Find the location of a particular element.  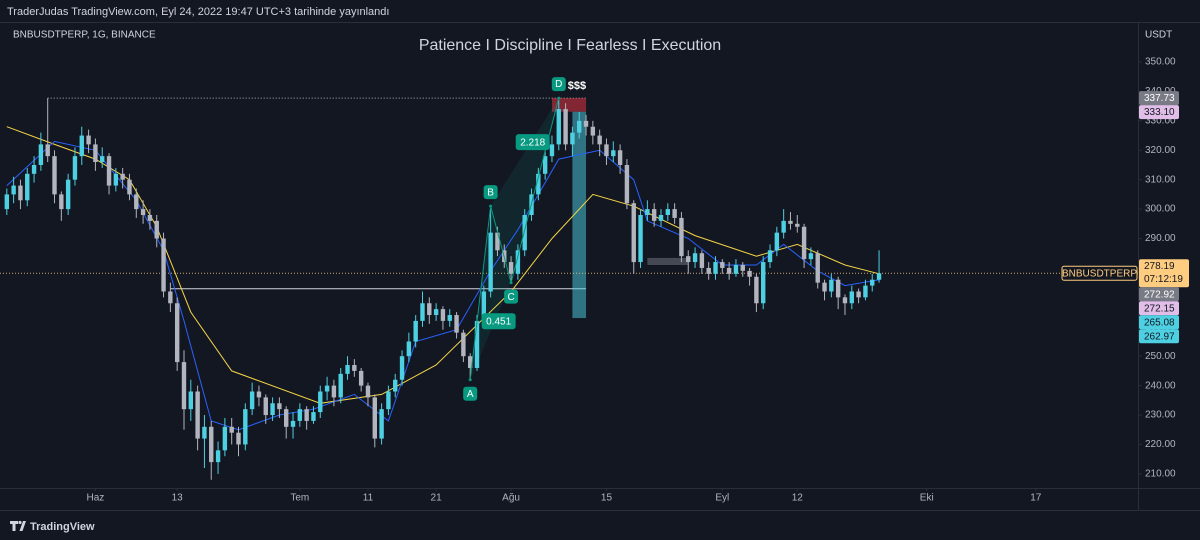

x-tick-label: 17 is located at coordinates (1036, 498).